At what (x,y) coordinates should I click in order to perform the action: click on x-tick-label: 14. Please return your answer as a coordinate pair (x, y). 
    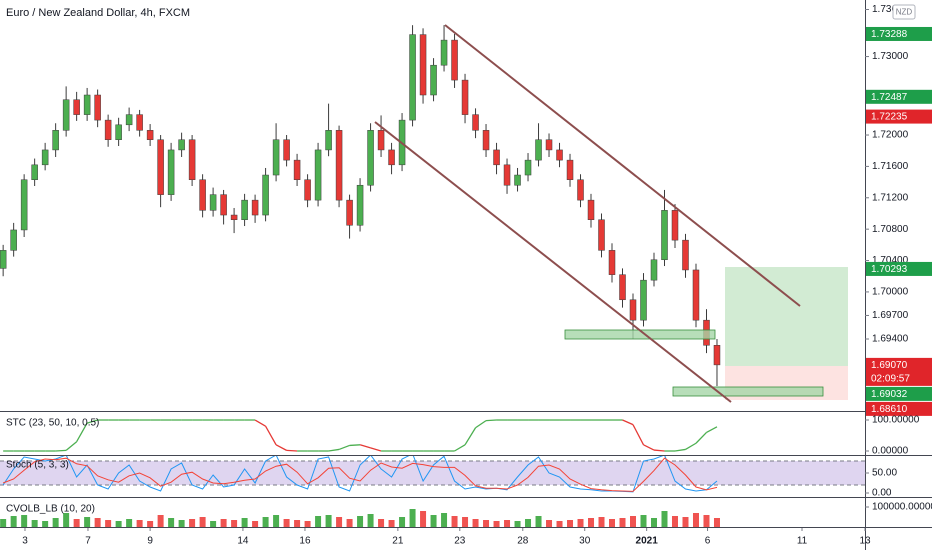
    Looking at the image, I should click on (243, 541).